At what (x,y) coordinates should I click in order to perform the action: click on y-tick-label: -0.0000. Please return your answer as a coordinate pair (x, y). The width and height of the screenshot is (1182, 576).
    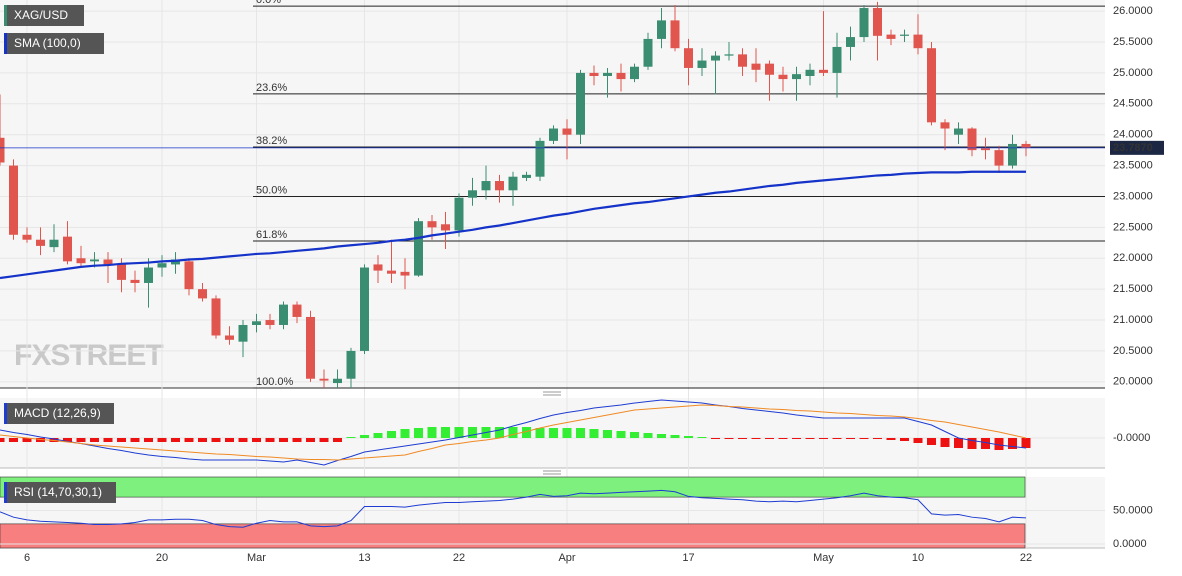
    Looking at the image, I should click on (1131, 438).